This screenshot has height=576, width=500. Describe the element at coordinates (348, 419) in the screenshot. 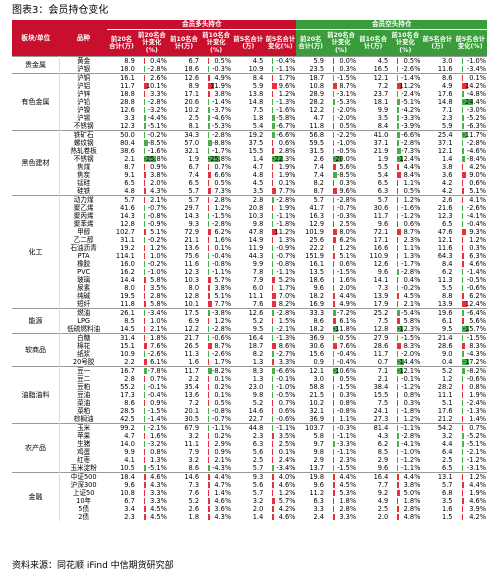

I see `change-value: 1.1%` at that location.